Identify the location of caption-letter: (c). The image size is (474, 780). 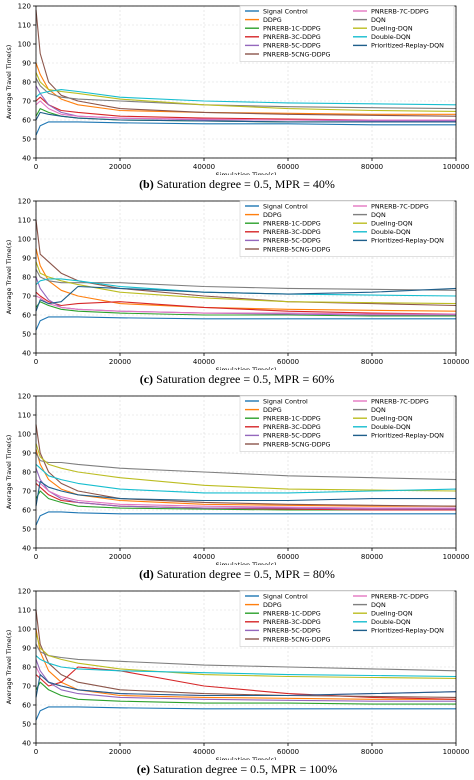
(146, 379).